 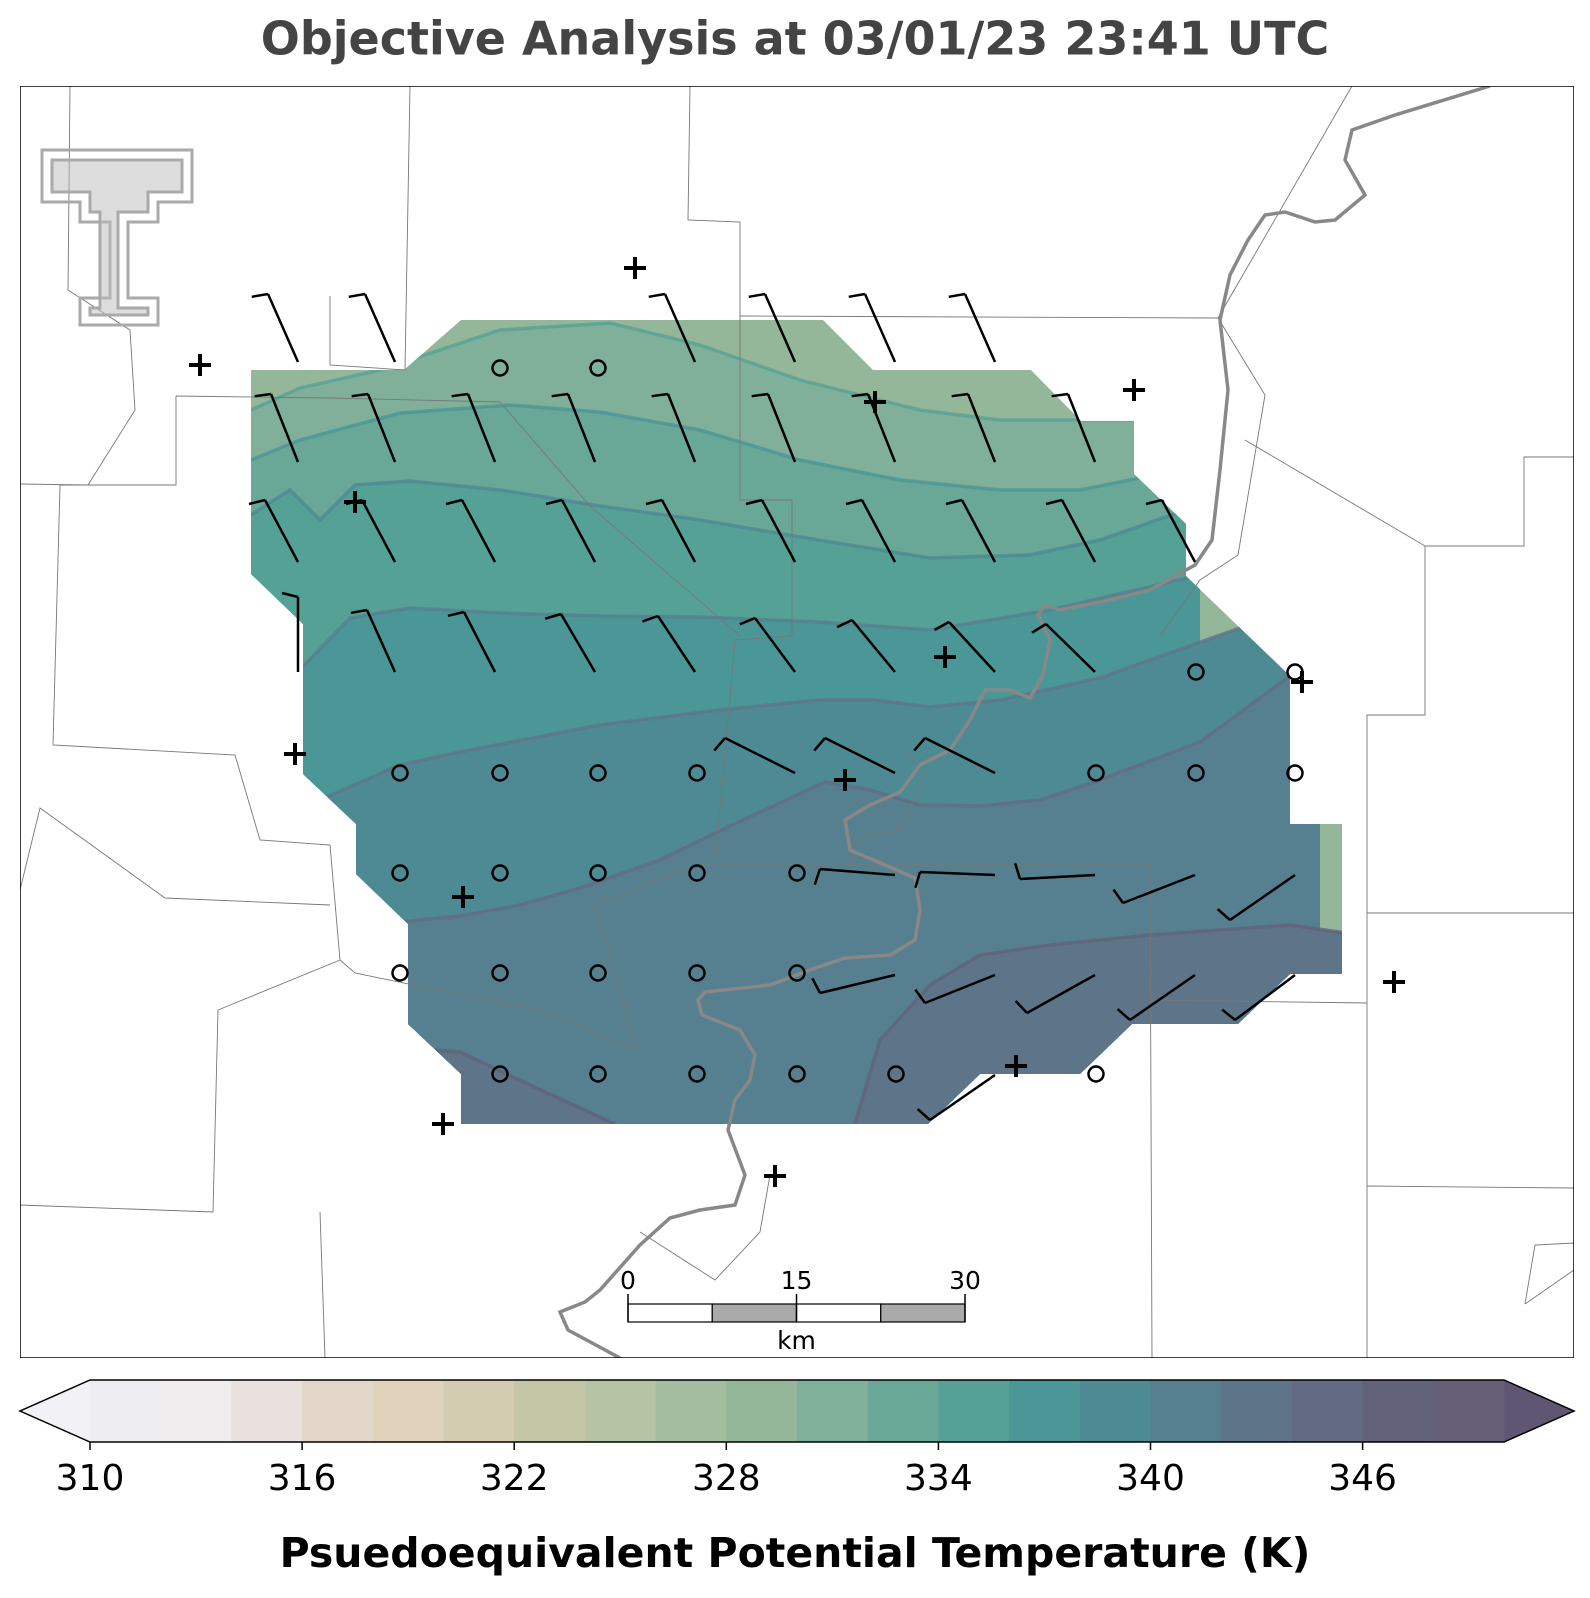 What do you see at coordinates (628, 1280) in the screenshot?
I see `scale-tick-label: 0` at bounding box center [628, 1280].